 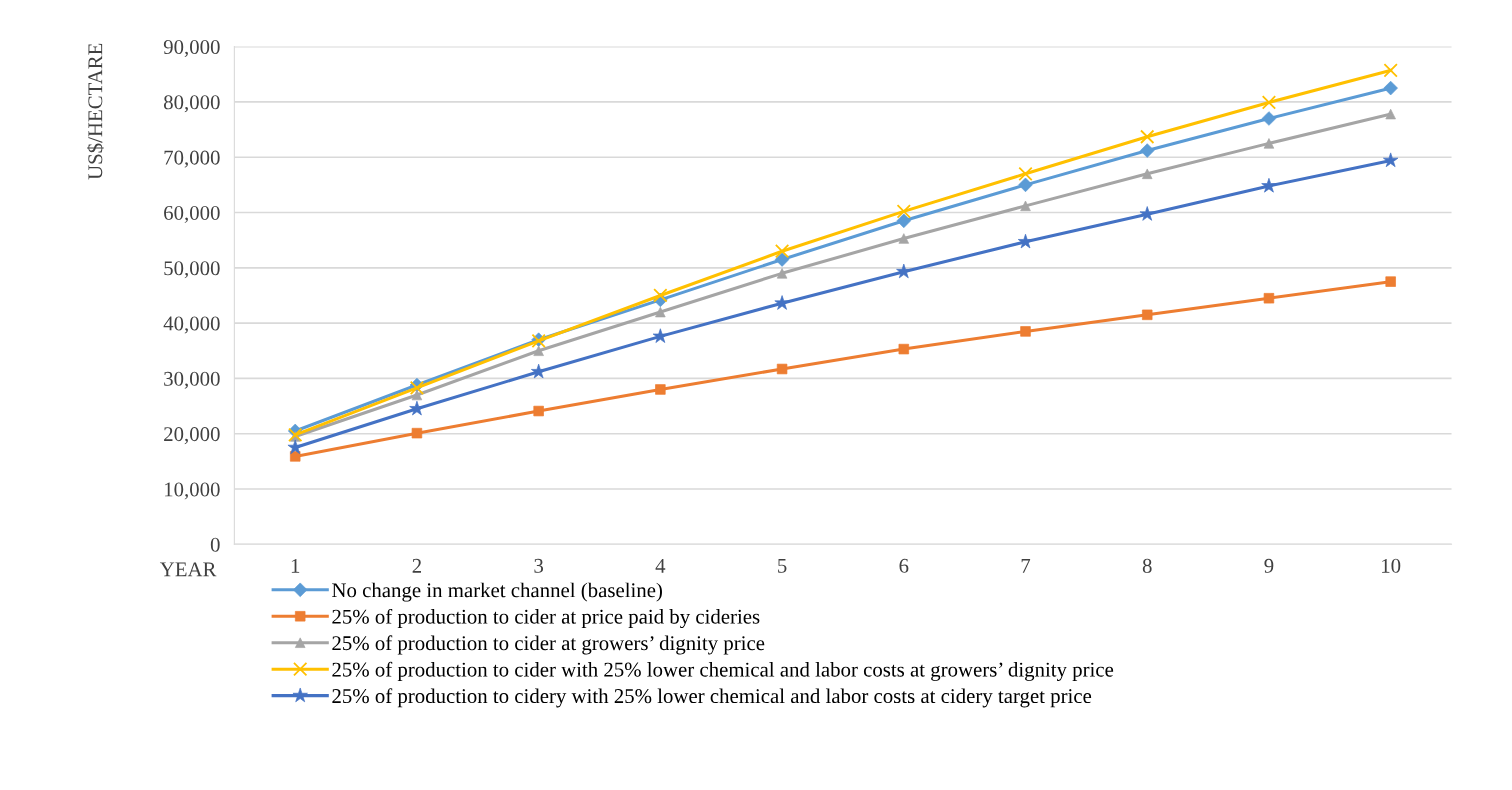 I want to click on x-tick-label: 5, so click(x=782, y=566).